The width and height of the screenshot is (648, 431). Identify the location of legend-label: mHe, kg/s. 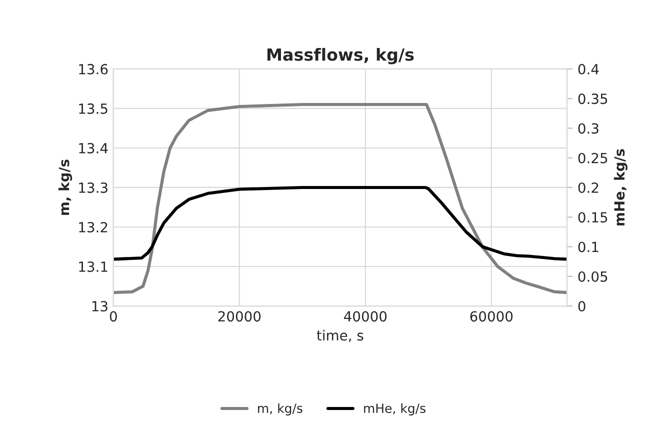
(395, 409).